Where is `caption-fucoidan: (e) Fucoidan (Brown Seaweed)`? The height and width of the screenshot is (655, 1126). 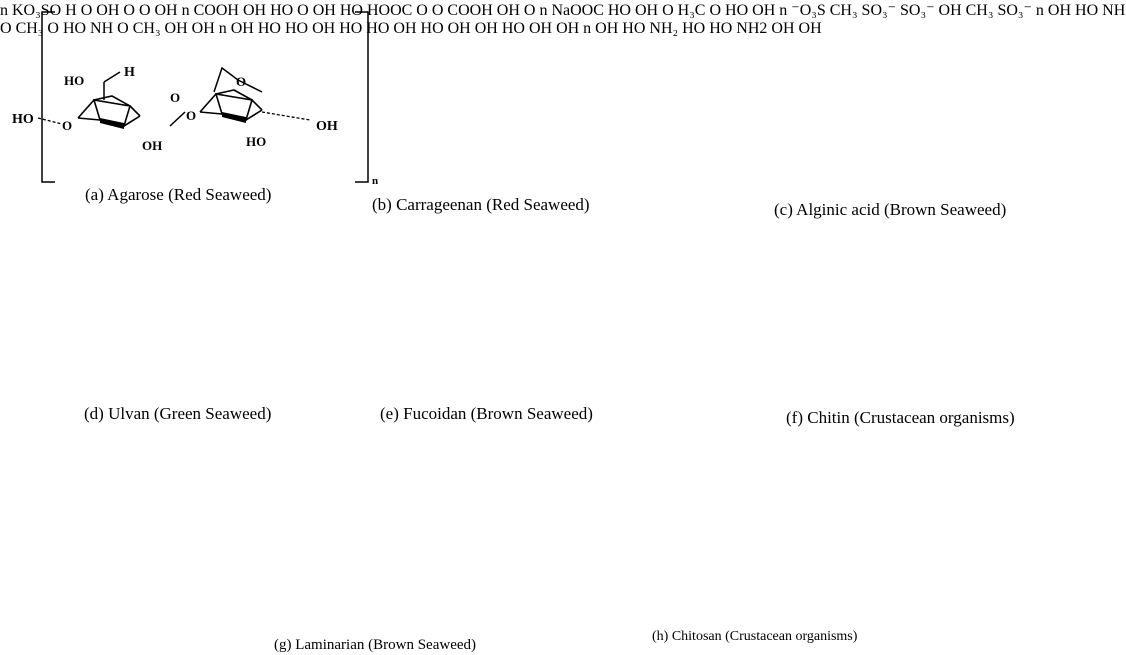
caption-fucoidan: (e) Fucoidan (Brown Seaweed) is located at coordinates (486, 413).